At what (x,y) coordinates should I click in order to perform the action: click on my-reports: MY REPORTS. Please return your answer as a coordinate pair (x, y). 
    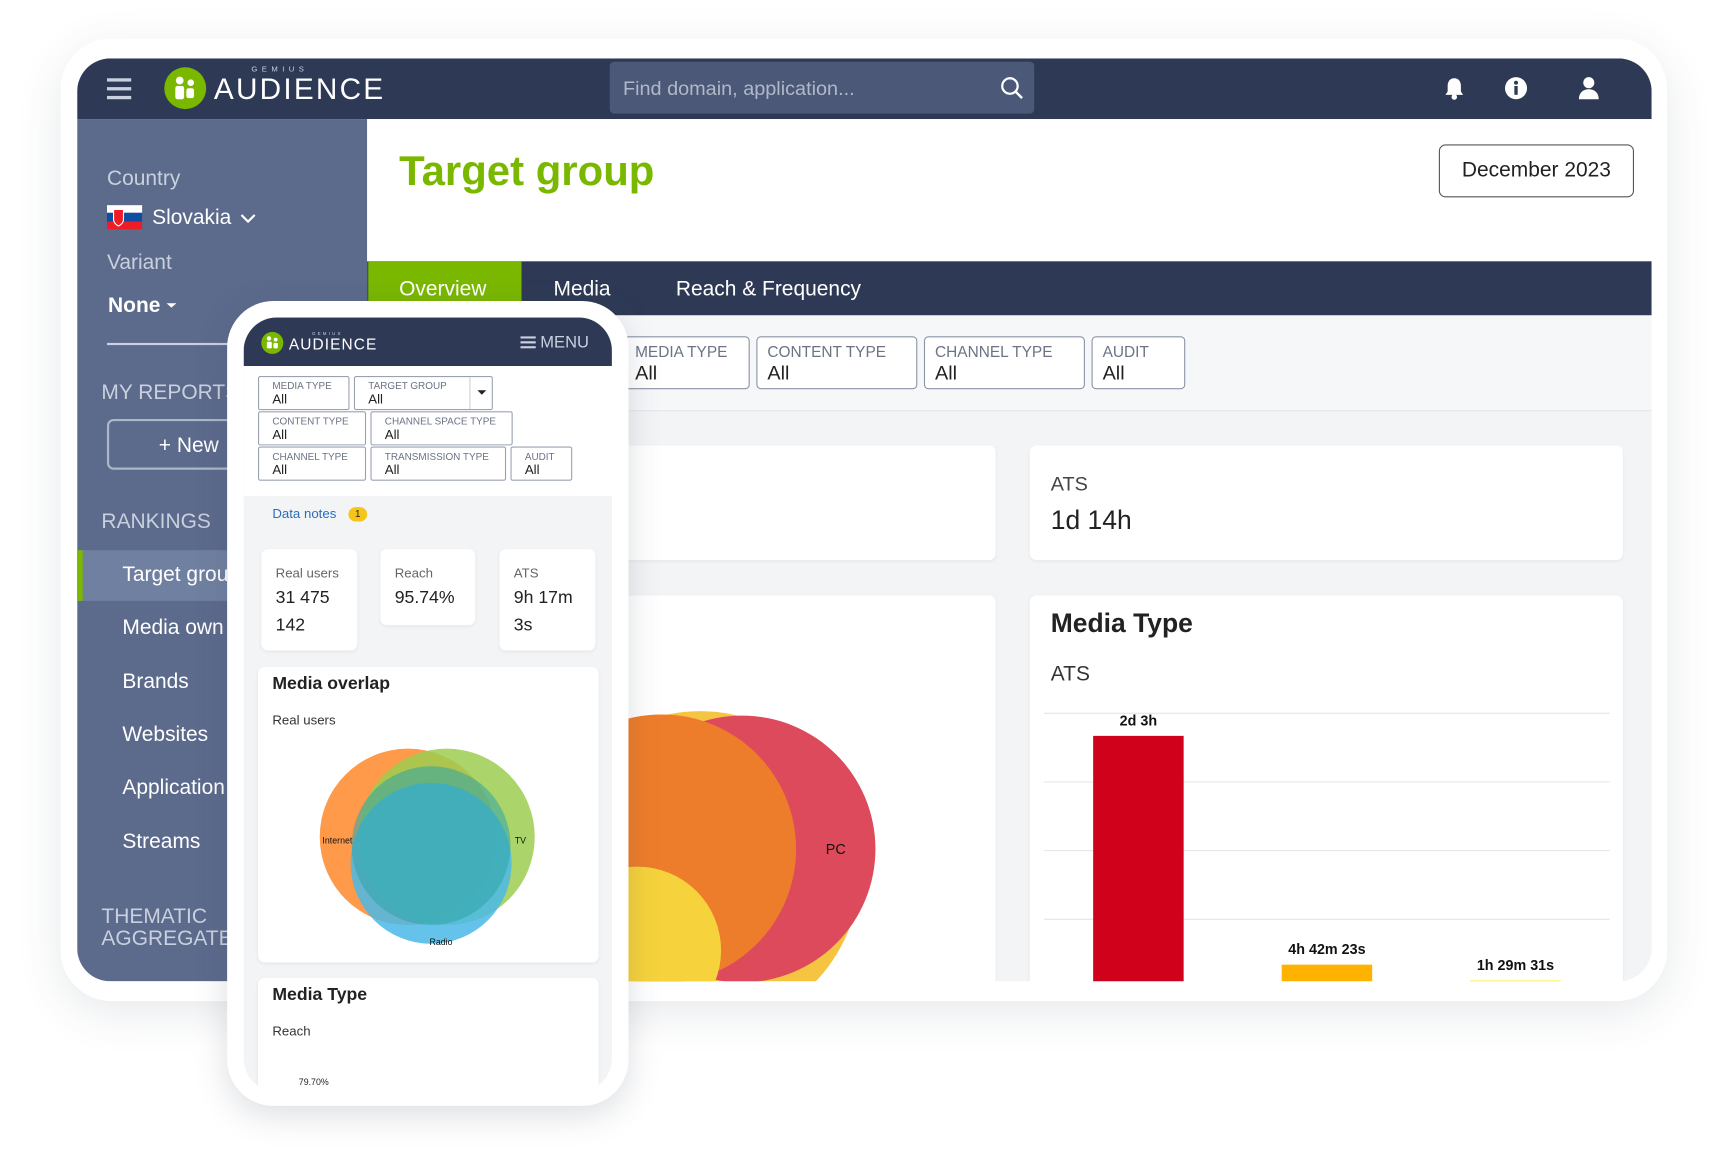
    Looking at the image, I should click on (170, 393).